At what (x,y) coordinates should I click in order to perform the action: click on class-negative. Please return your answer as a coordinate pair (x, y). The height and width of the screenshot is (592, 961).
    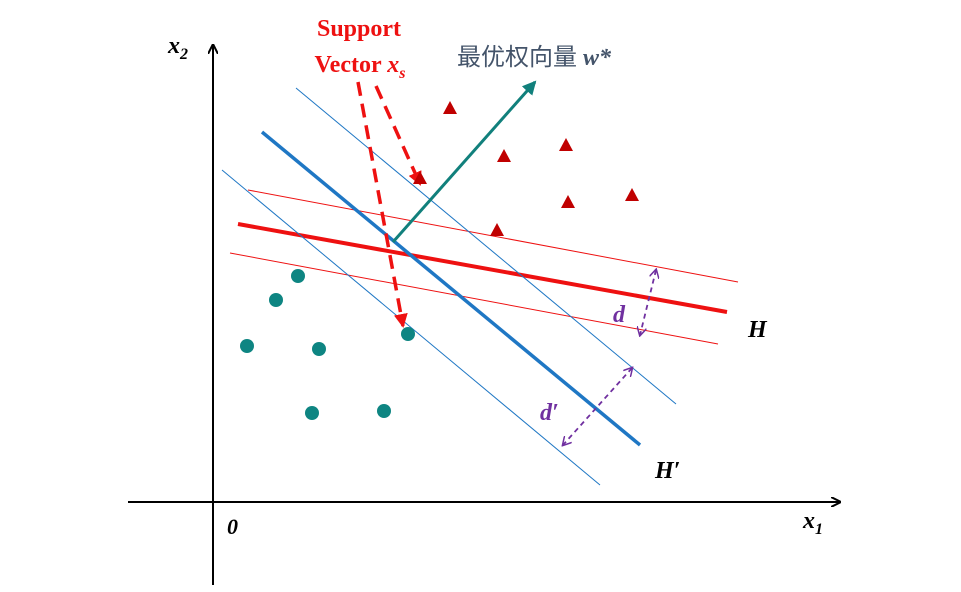
    Looking at the image, I should click on (327, 344).